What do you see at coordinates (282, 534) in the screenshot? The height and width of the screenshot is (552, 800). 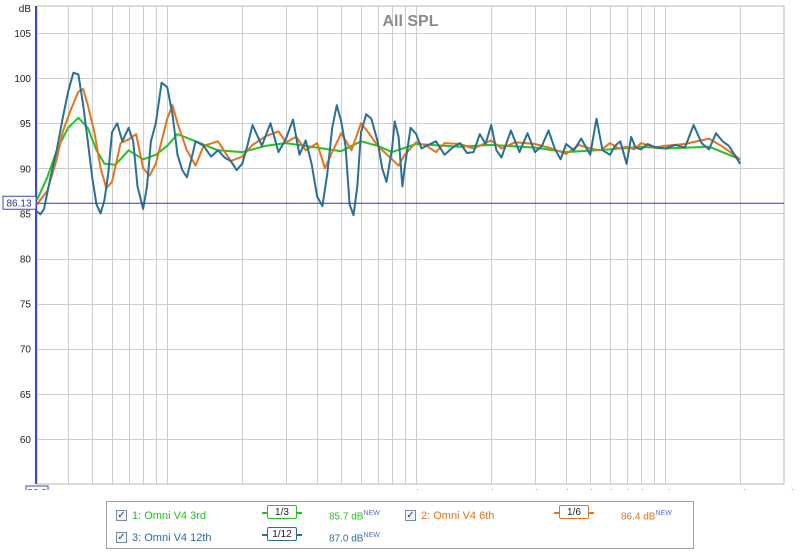 I see `series-3-smoothing-button: 1/12` at bounding box center [282, 534].